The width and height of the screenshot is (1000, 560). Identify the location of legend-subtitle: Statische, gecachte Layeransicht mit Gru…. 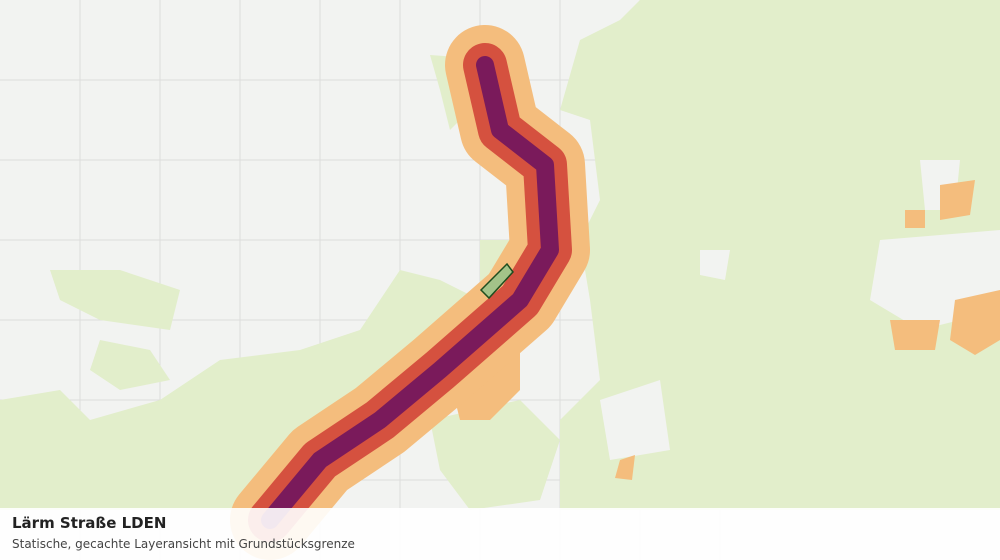
(183, 544).